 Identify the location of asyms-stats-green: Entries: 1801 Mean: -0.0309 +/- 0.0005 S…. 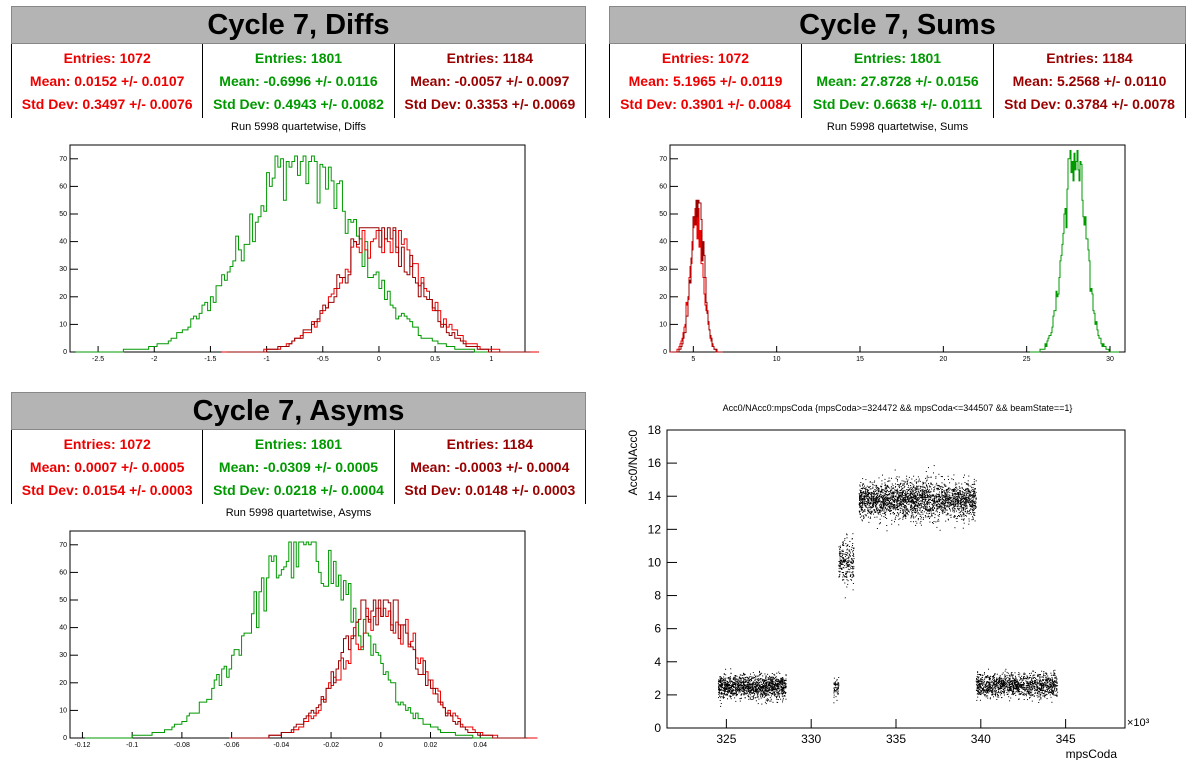
(299, 467).